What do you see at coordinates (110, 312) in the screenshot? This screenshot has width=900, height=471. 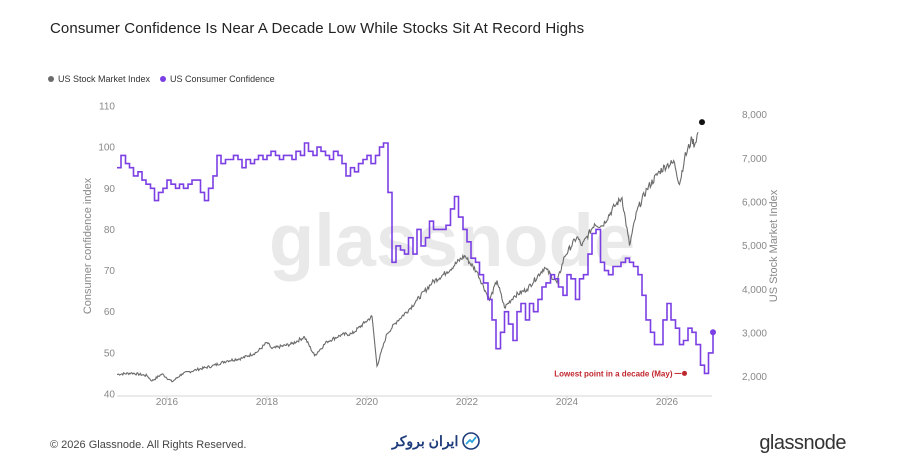 I see `y-left-tick-label: 60` at bounding box center [110, 312].